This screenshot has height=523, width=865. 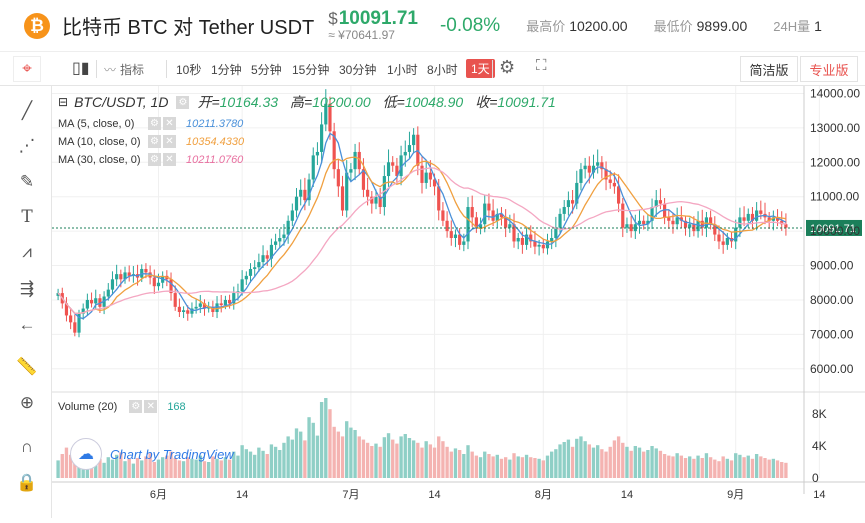 What do you see at coordinates (154, 123) in the screenshot?
I see `ma5-settings-icon: ⚙` at bounding box center [154, 123].